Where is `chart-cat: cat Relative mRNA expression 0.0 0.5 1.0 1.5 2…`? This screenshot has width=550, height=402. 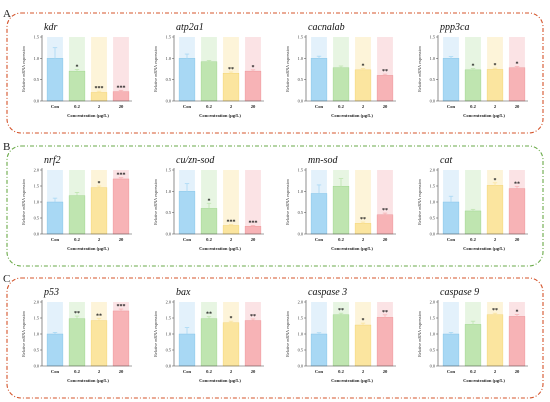 chart-cat: cat Relative mRNA expression 0.0 0.5 1.0 1.5 2… is located at coordinates (472, 203).